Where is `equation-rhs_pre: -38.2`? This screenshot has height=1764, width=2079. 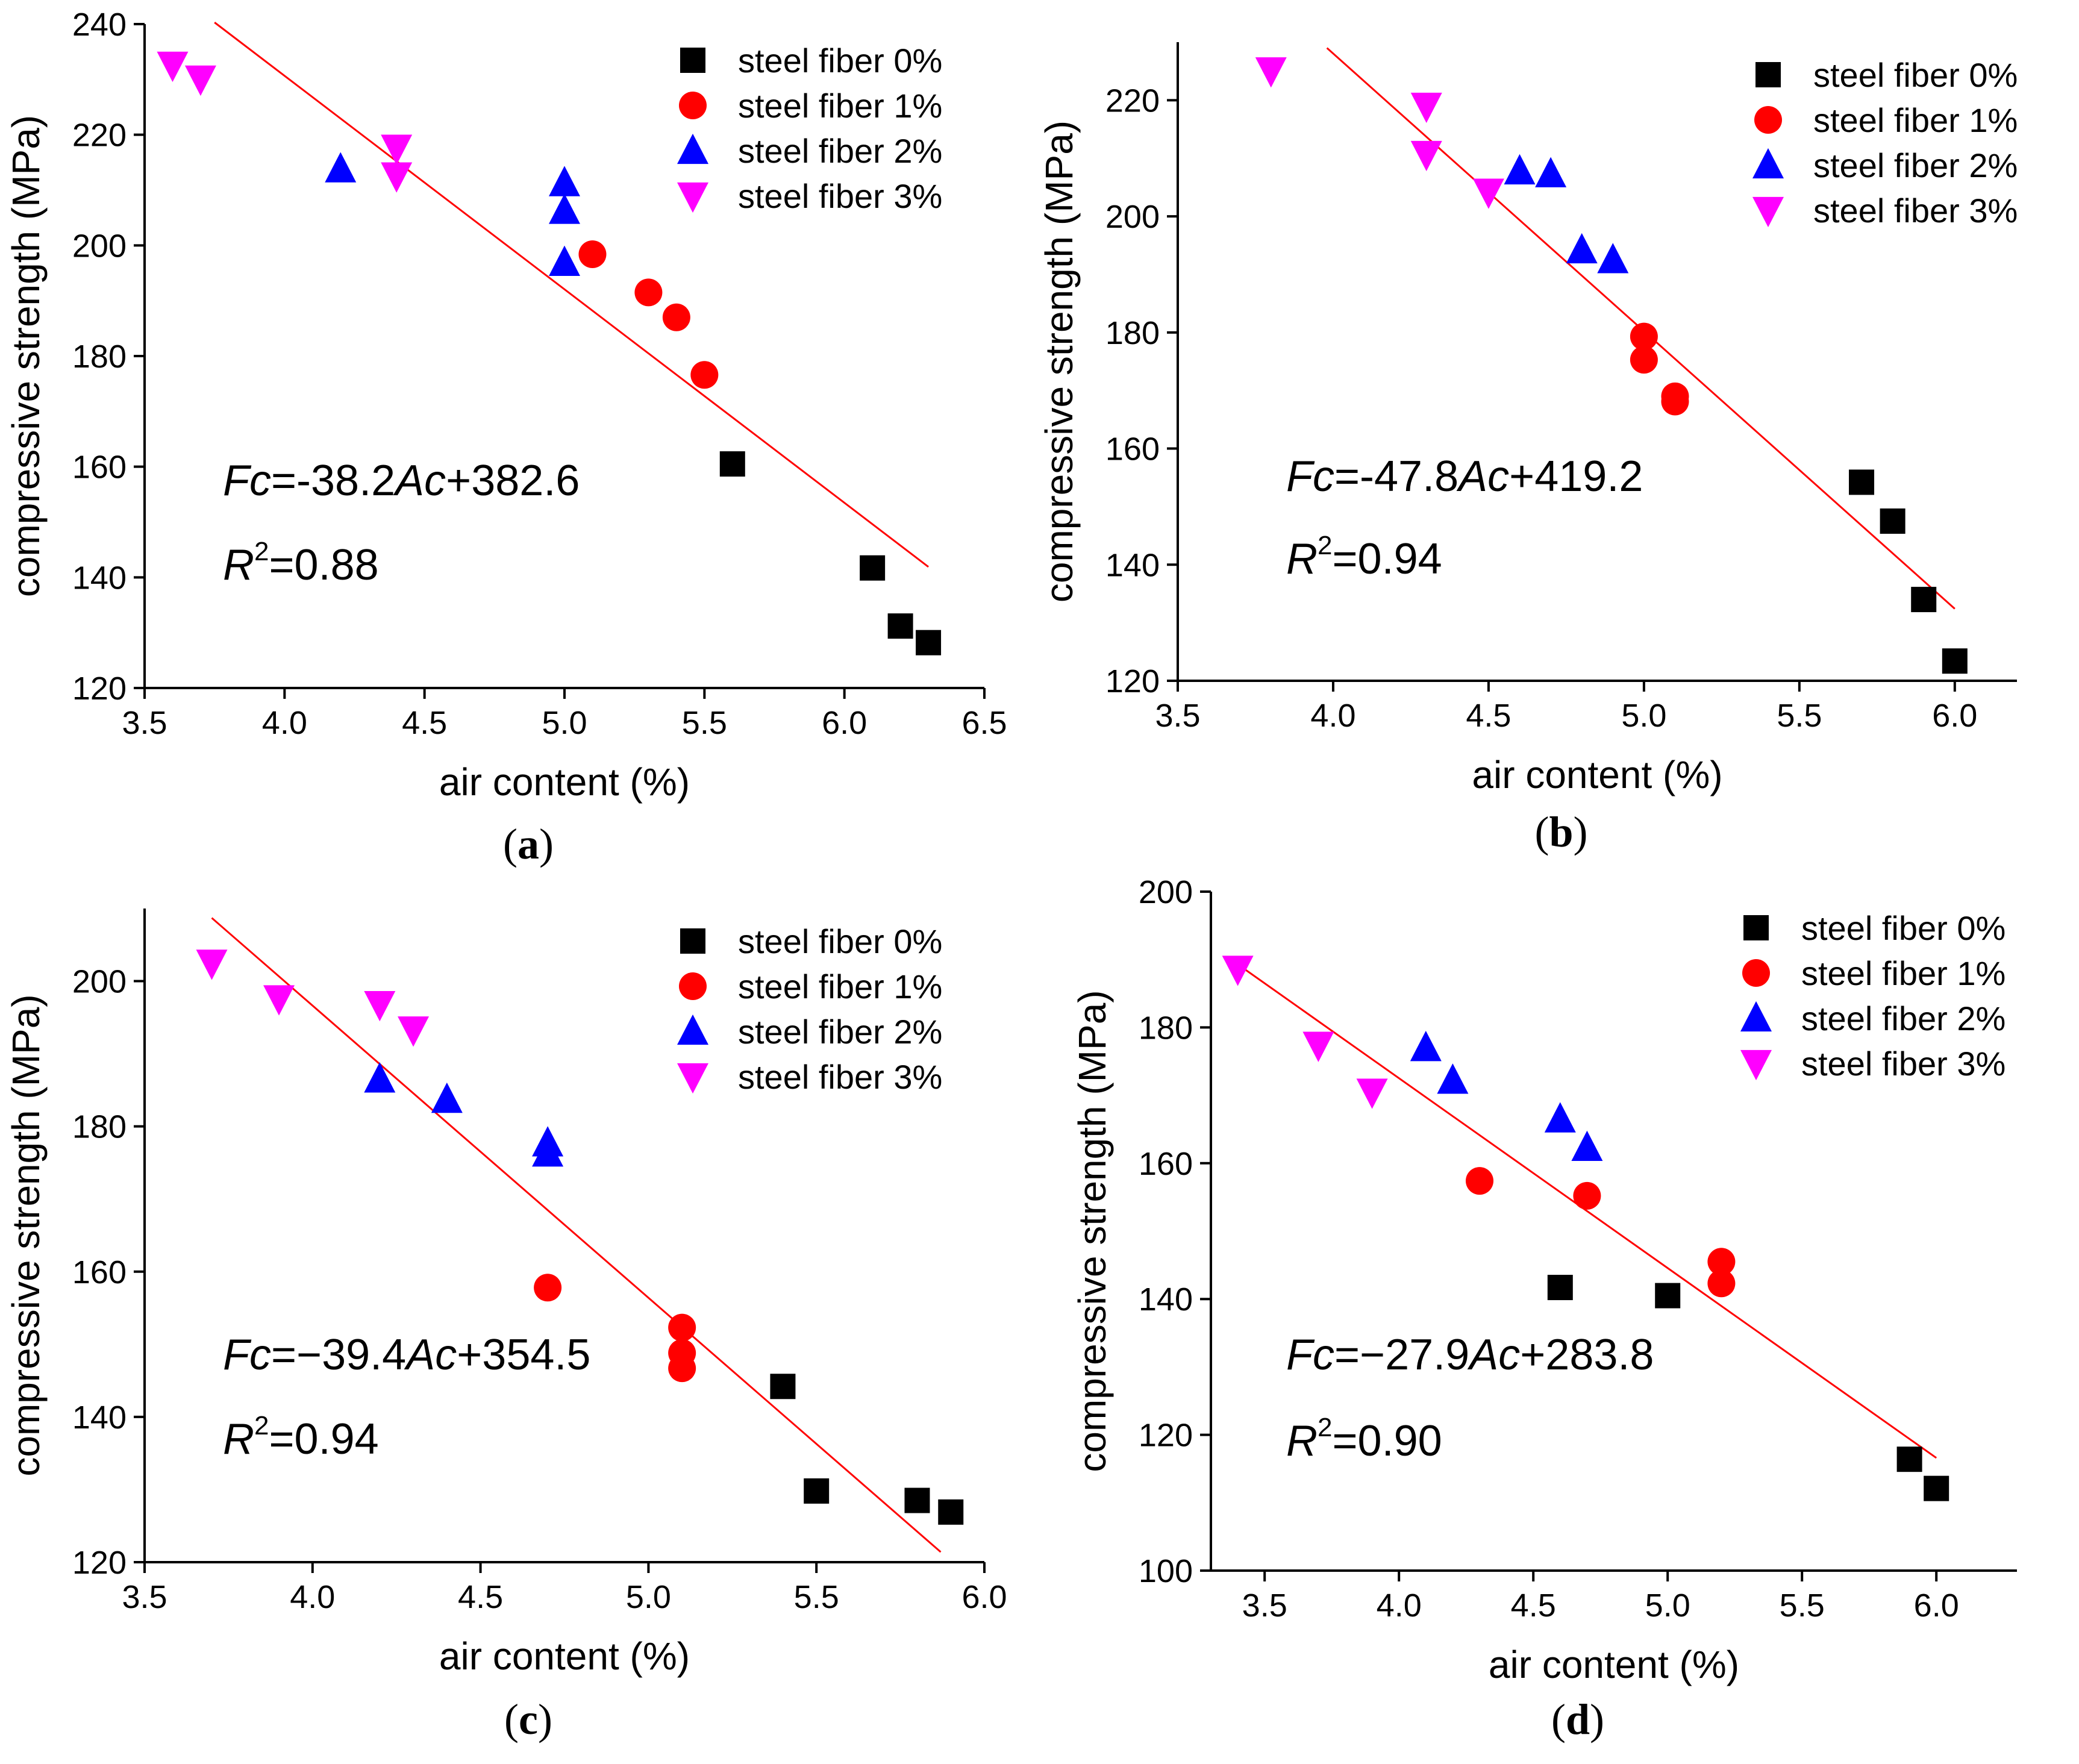 equation-rhs_pre: -38.2 is located at coordinates (345, 481).